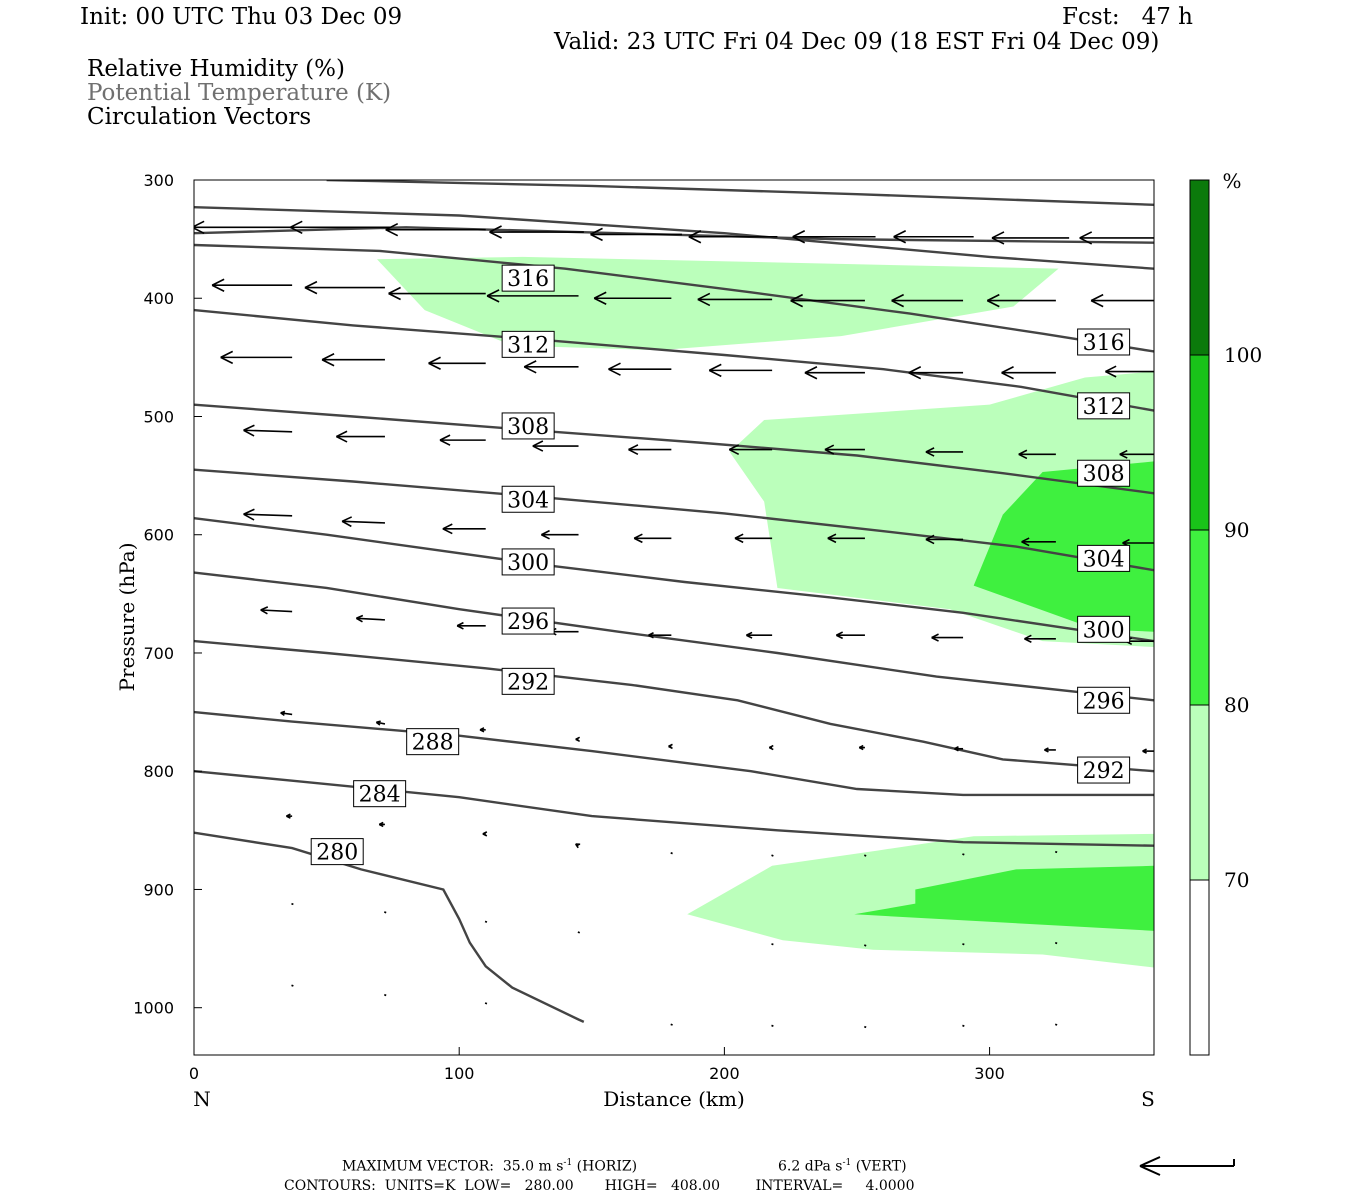  What do you see at coordinates (489, 1166) in the screenshot?
I see `footer-max-vector: MAXIMUM VECTOR: 35.0 m s-1 (HORIZ)` at bounding box center [489, 1166].